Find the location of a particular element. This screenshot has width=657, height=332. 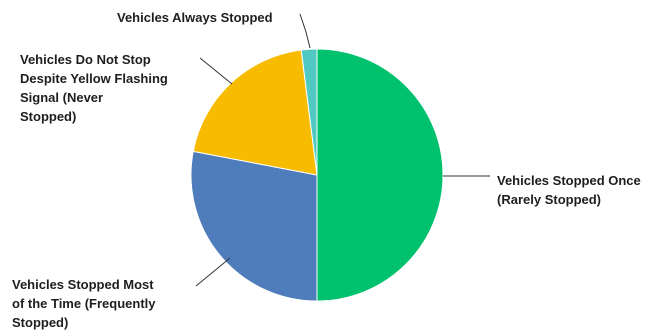

pie-slice-frequently-stopped is located at coordinates (254, 226).